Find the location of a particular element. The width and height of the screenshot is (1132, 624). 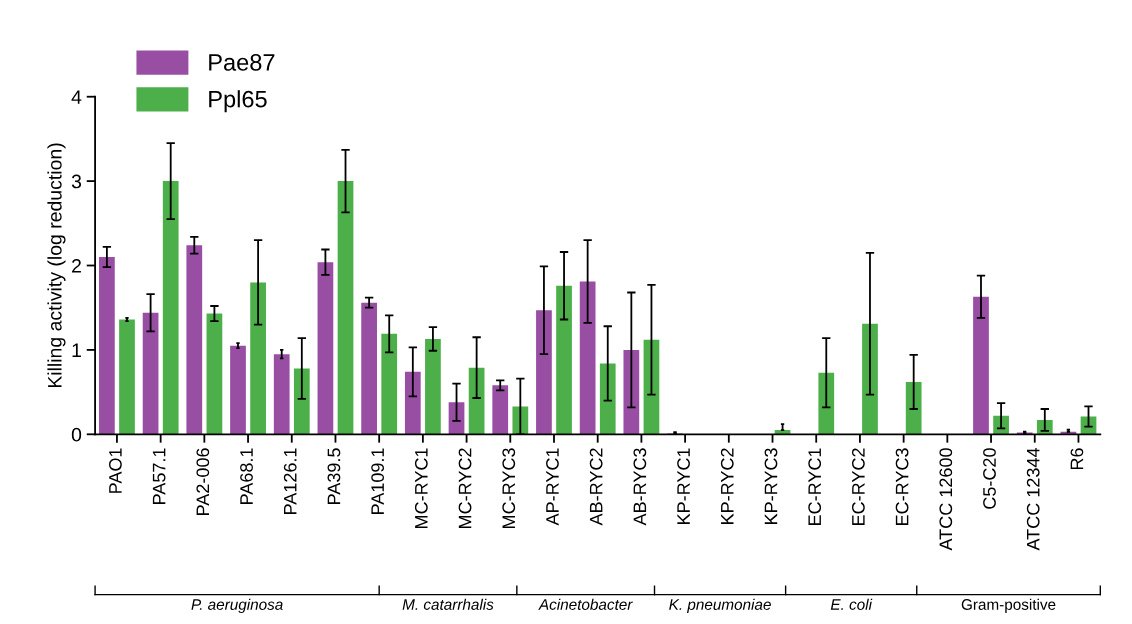

x-tick-label: ATCC 12600 is located at coordinates (946, 499).